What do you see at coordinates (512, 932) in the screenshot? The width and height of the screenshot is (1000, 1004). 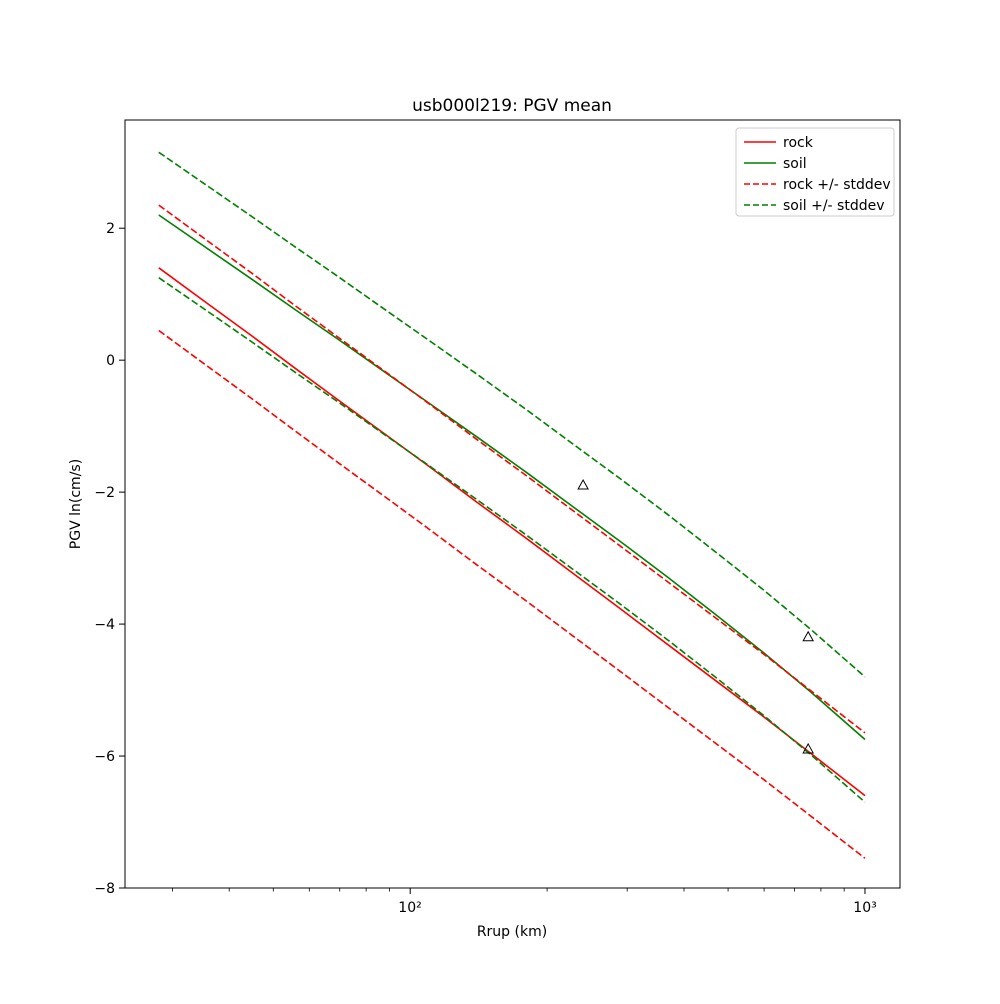 I see `x-axis-label: Rrup (km)` at bounding box center [512, 932].